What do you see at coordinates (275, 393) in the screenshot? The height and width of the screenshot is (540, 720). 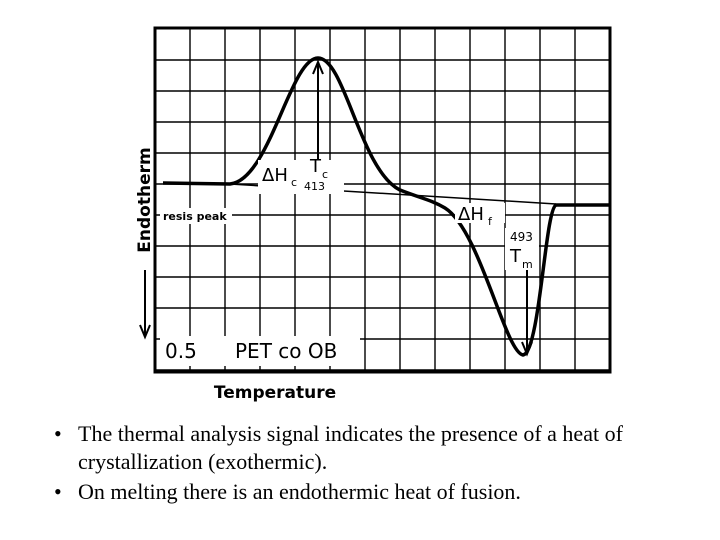 I see `x-axis-label: Temperature` at bounding box center [275, 393].